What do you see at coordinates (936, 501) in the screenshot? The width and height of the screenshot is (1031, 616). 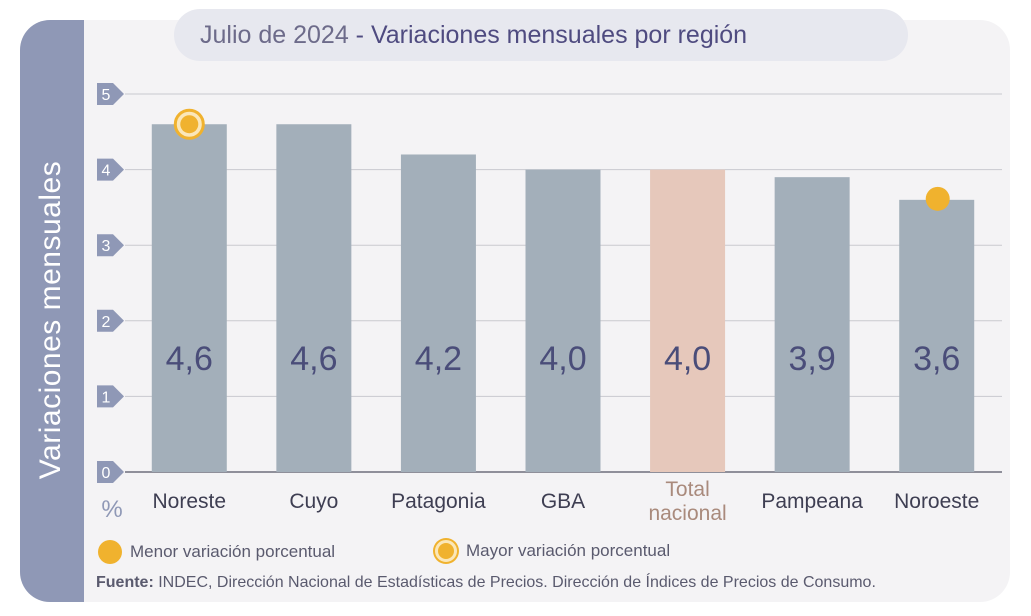 I see `x-tick-label: Noroeste` at bounding box center [936, 501].